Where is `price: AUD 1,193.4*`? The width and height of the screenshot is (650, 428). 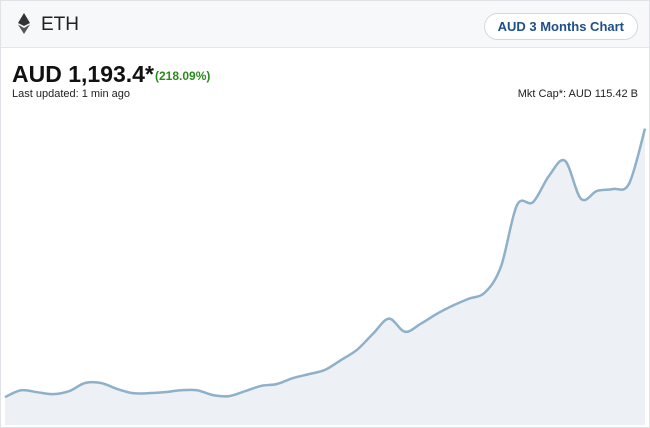
price: AUD 1,193.4* is located at coordinates (83, 74).